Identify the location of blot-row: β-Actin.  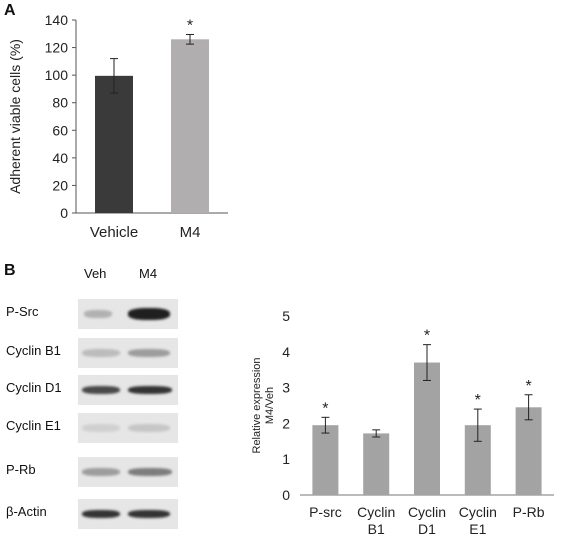
(125, 514).